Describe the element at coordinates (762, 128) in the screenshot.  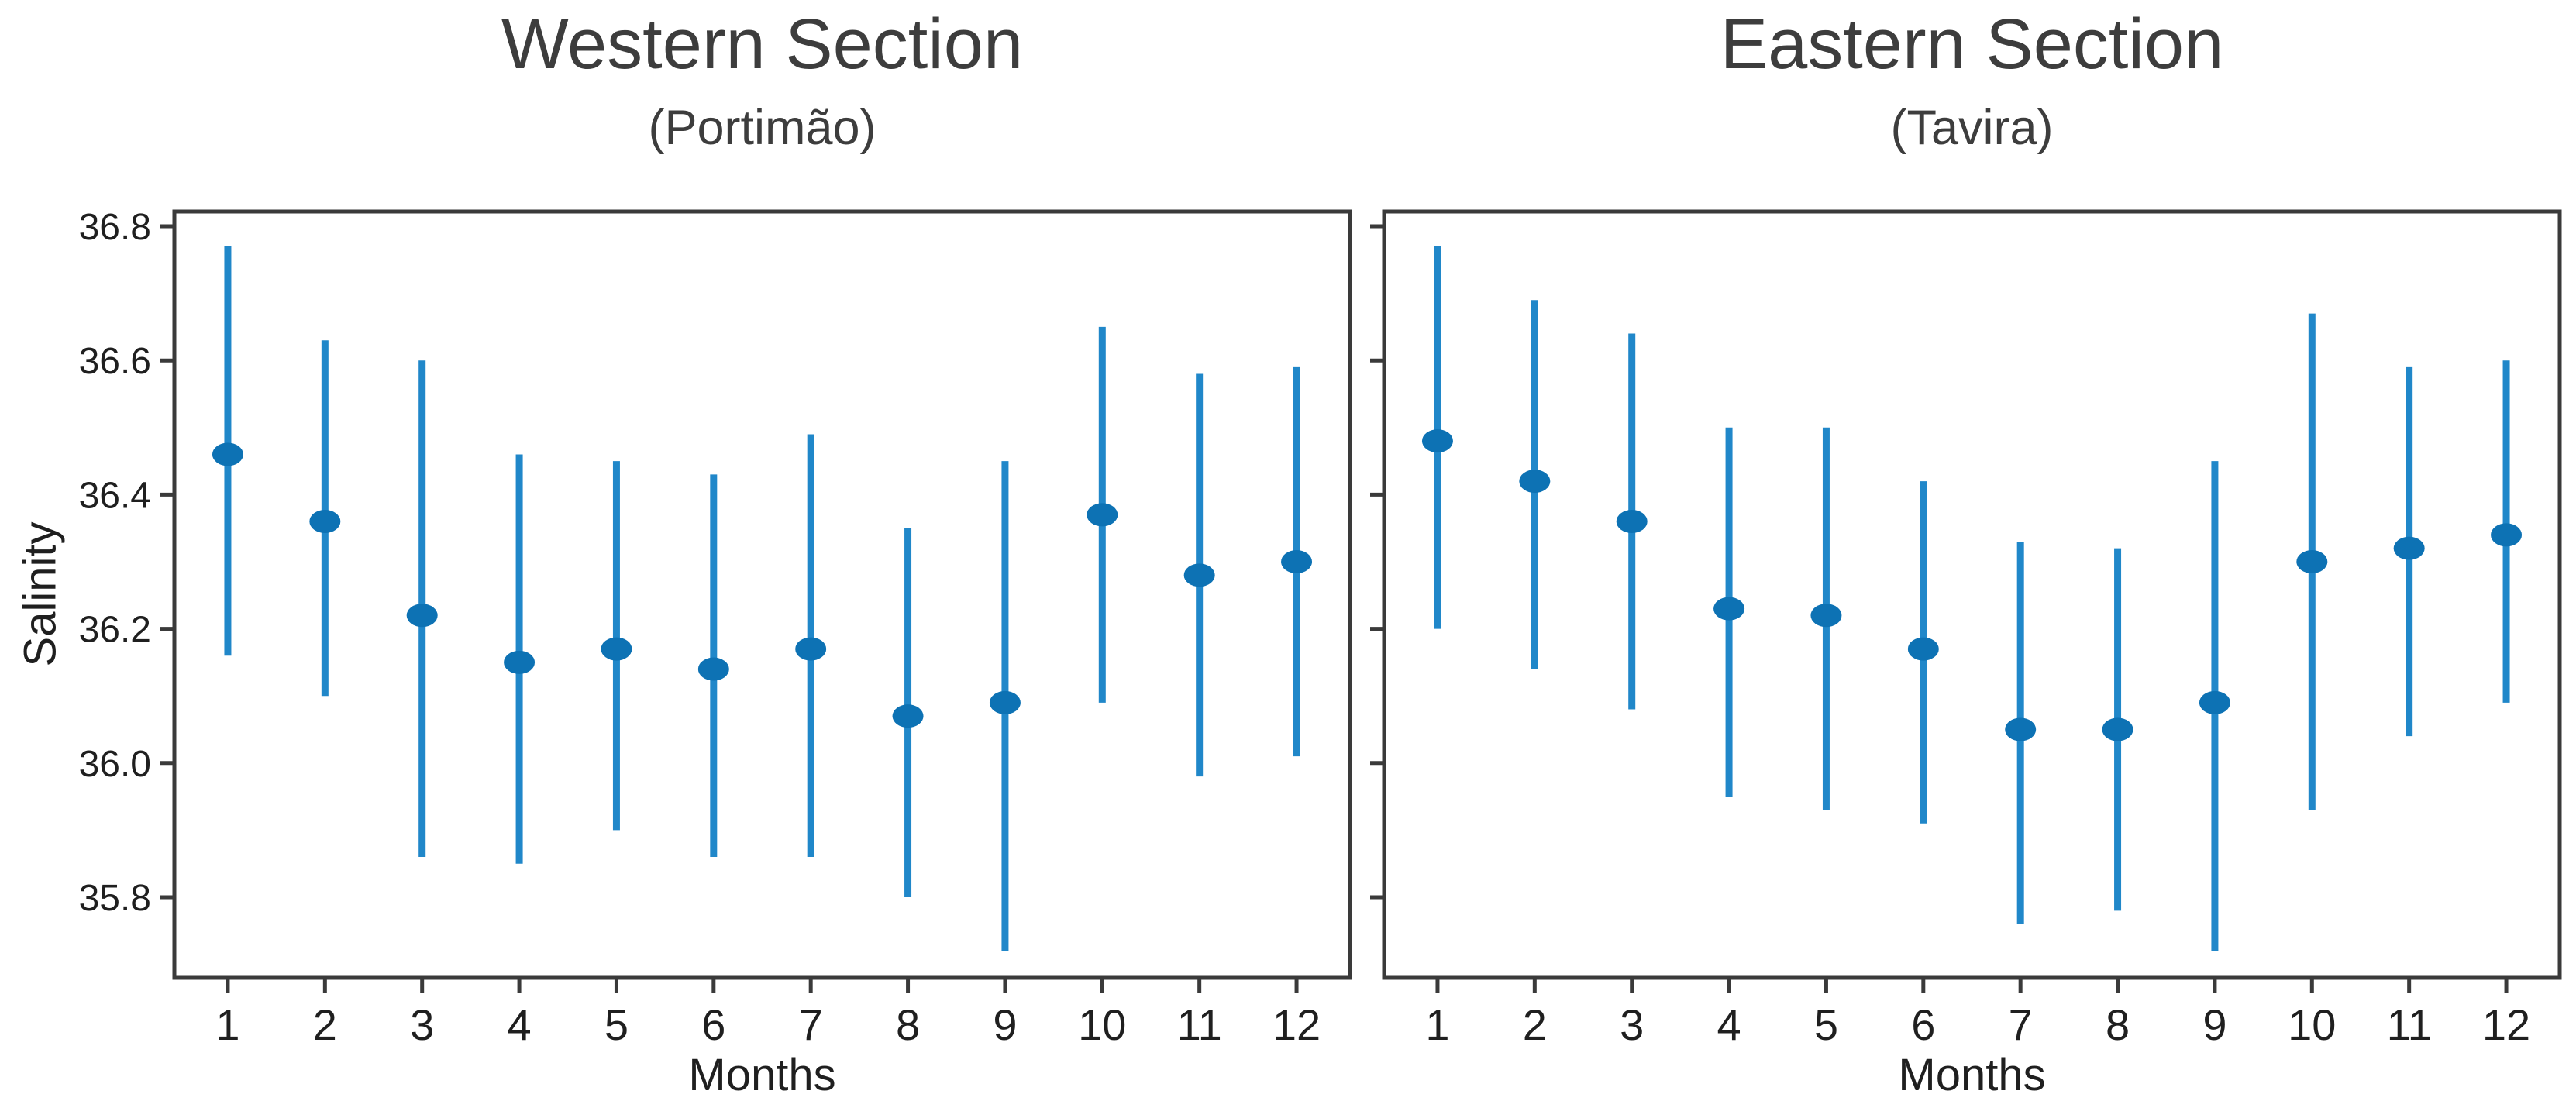
I see `western-plot-subtitle: (Portimão)` at that location.